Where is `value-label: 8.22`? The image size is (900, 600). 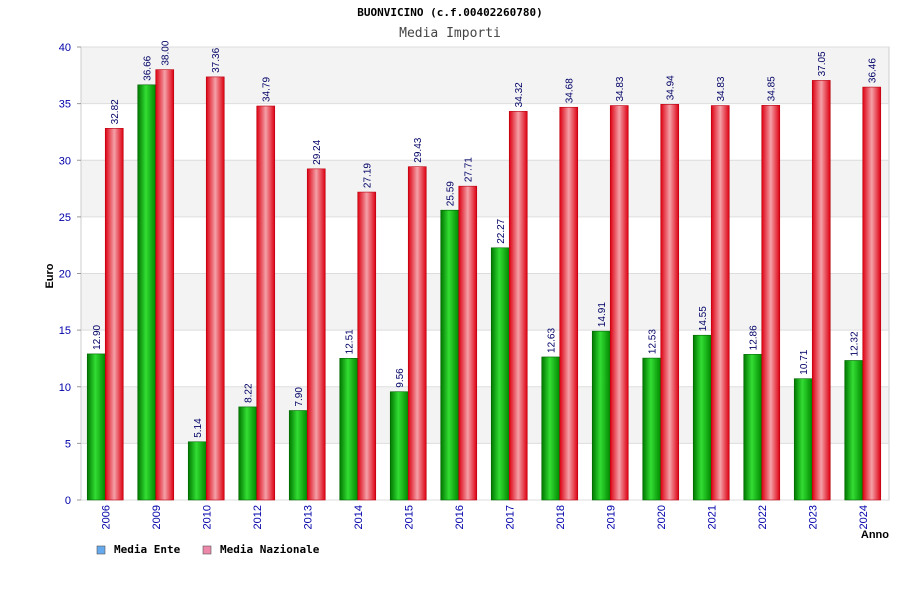
value-label: 8.22 is located at coordinates (249, 393).